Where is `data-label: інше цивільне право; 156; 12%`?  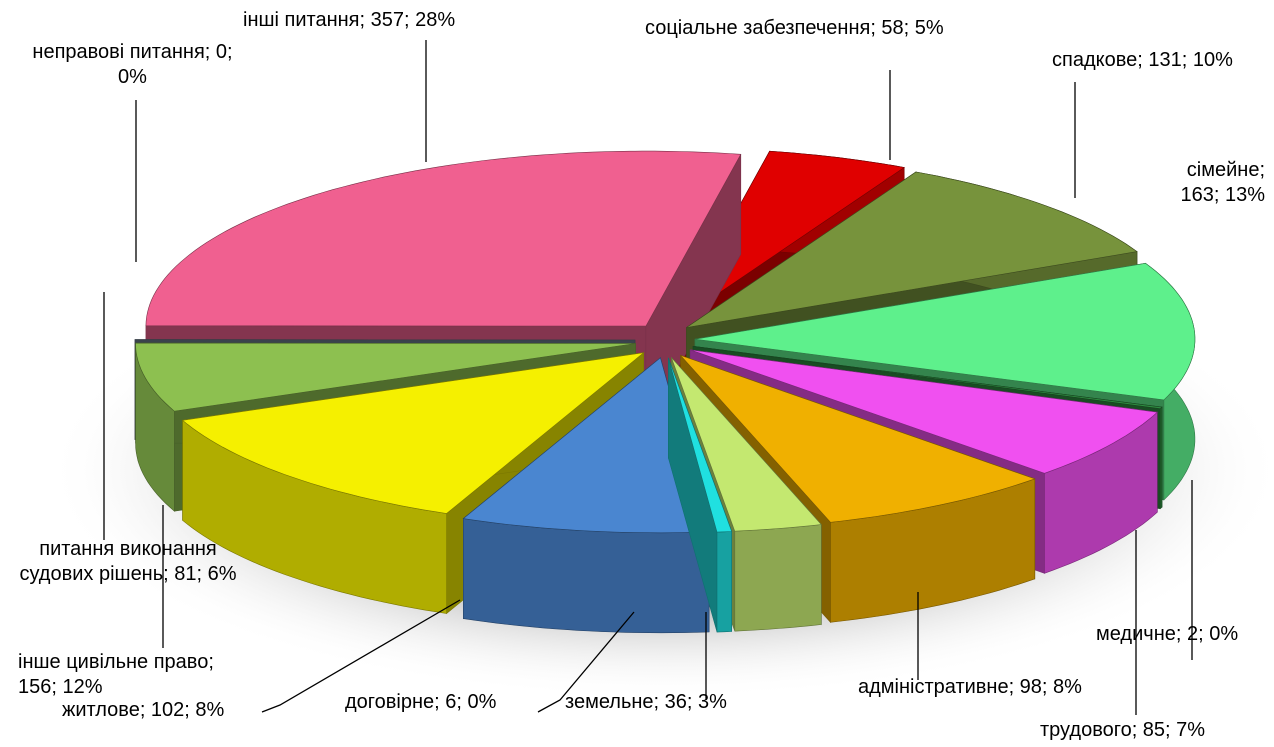
data-label: інше цивільне право; 156; 12% is located at coordinates (116, 674).